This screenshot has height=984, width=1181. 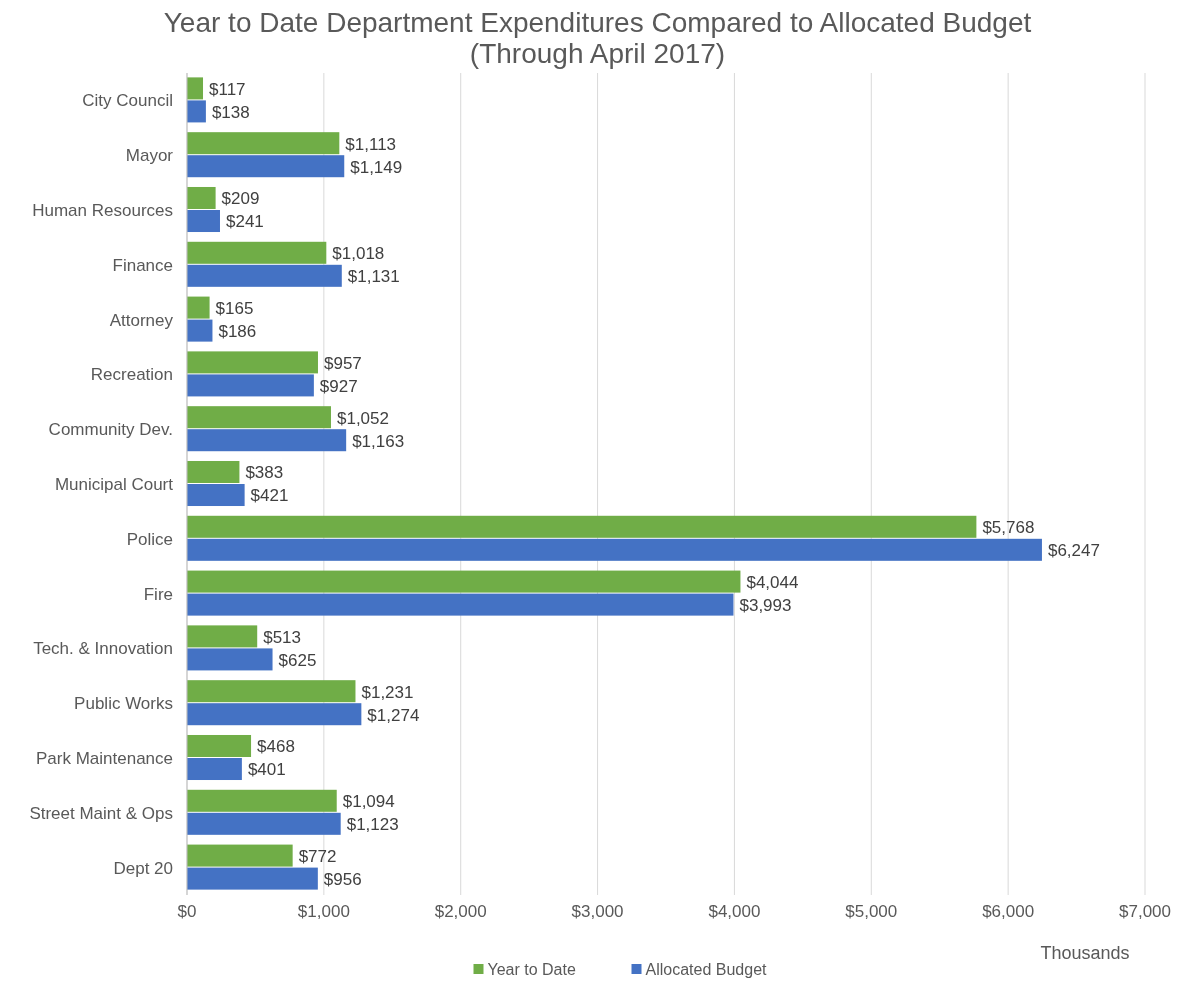 I want to click on x-tick-label: $6,000, so click(x=1008, y=911).